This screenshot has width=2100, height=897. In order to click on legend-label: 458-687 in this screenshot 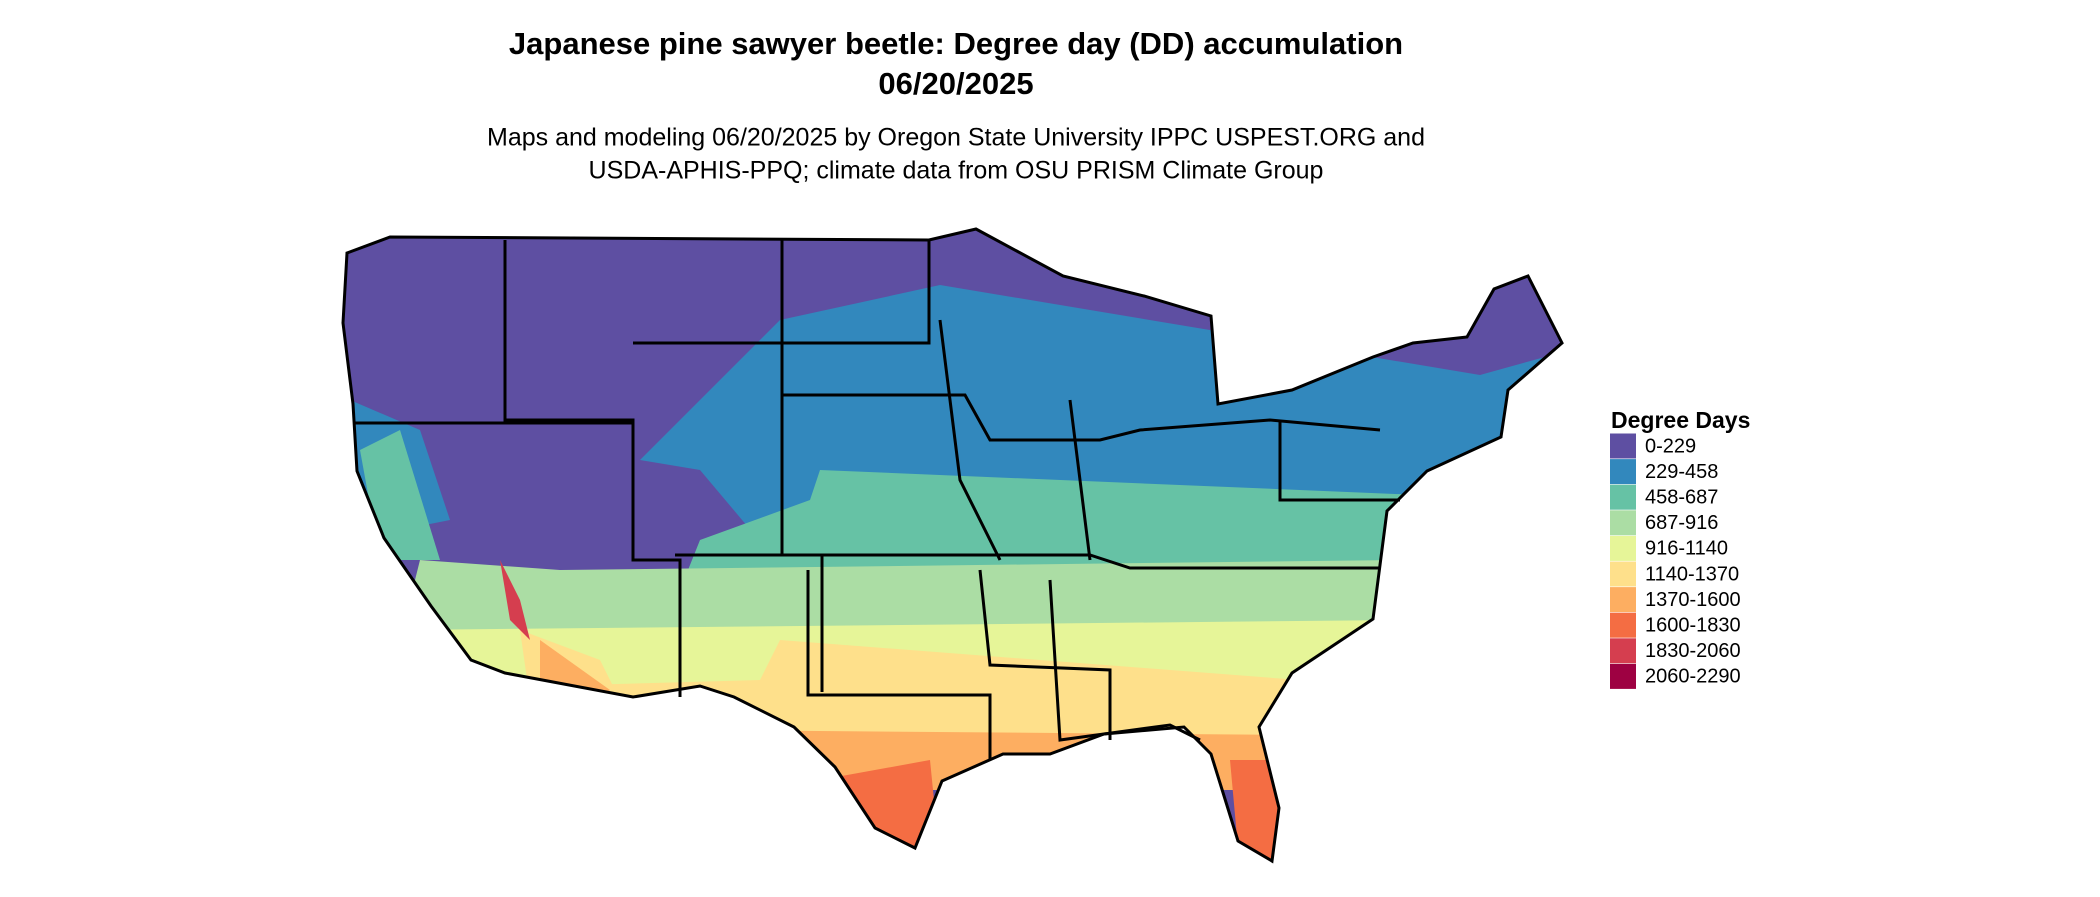, I will do `click(1681, 497)`.